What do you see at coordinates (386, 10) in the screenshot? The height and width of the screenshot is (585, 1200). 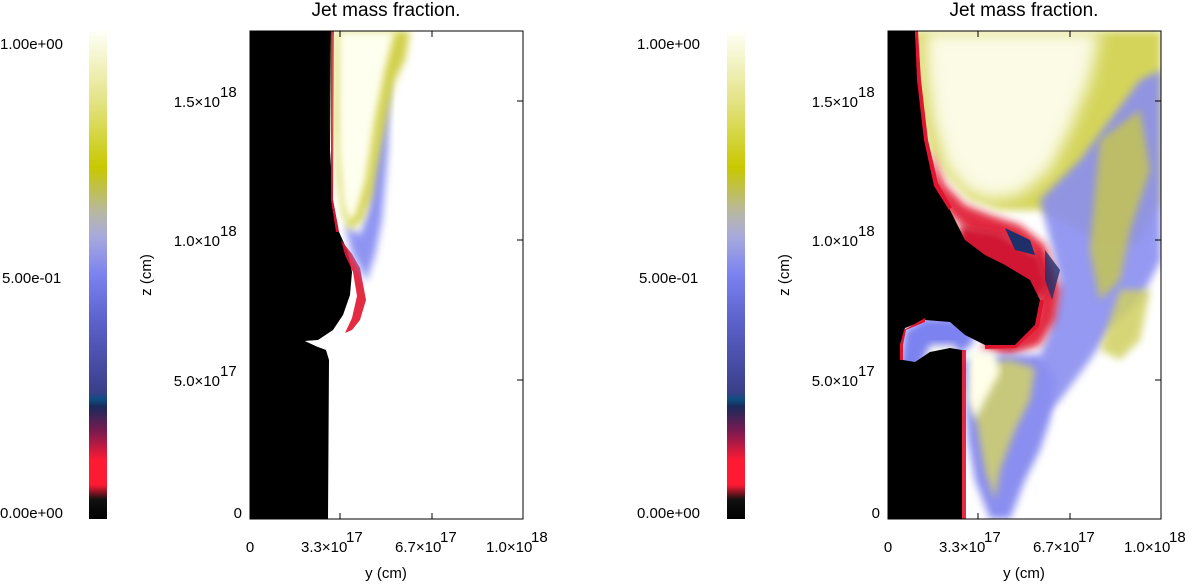 I see `left-plot-title: Jet mass fraction.` at bounding box center [386, 10].